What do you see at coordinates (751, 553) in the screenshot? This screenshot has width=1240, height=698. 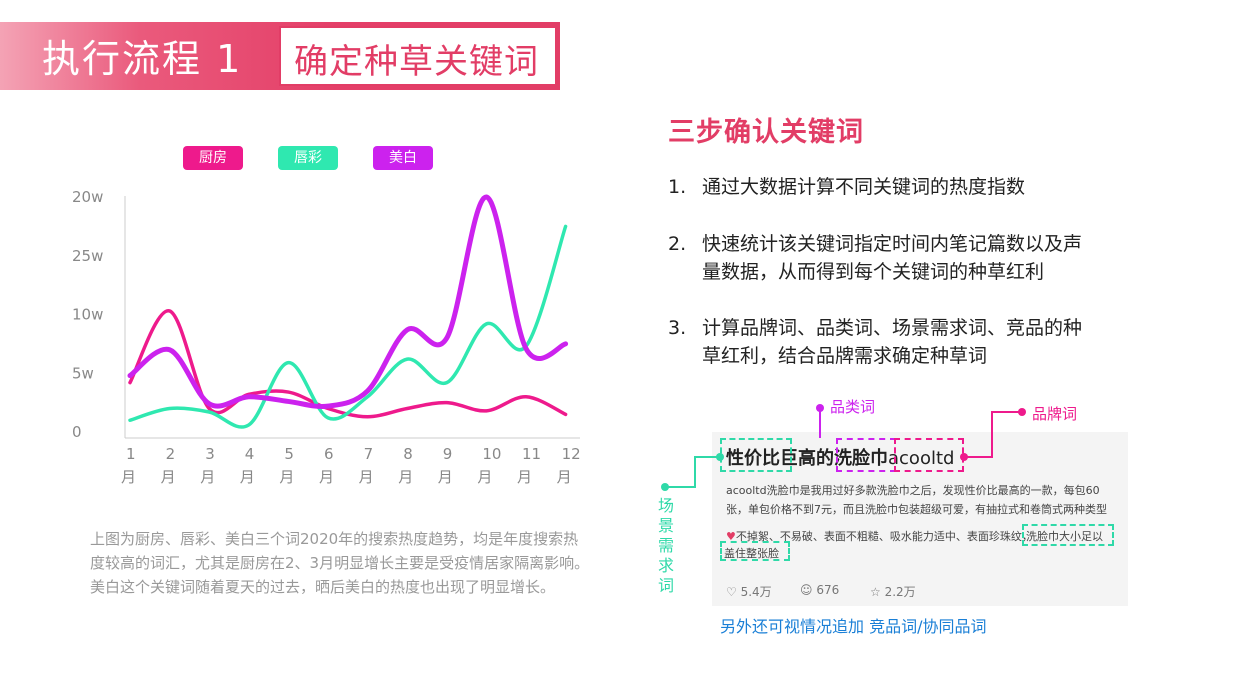 I see `card-highlight-2: 盖住整张脸` at bounding box center [751, 553].